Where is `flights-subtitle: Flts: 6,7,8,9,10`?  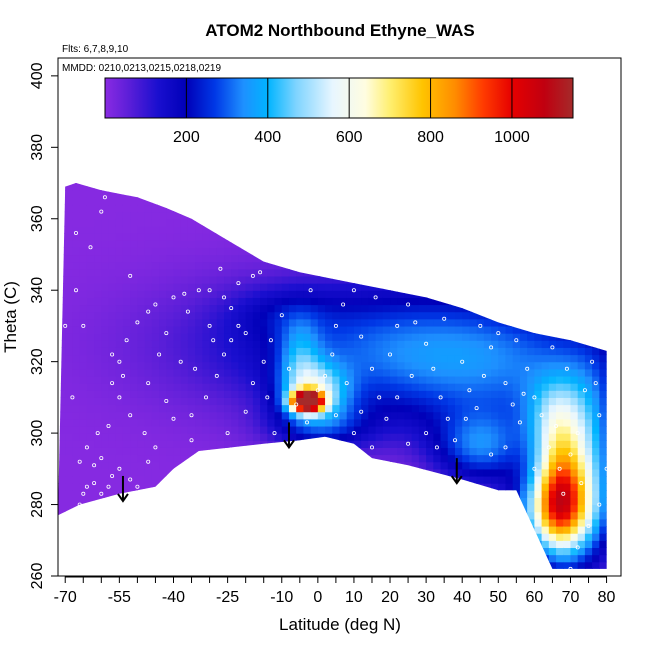 flights-subtitle: Flts: 6,7,8,9,10 is located at coordinates (95, 49).